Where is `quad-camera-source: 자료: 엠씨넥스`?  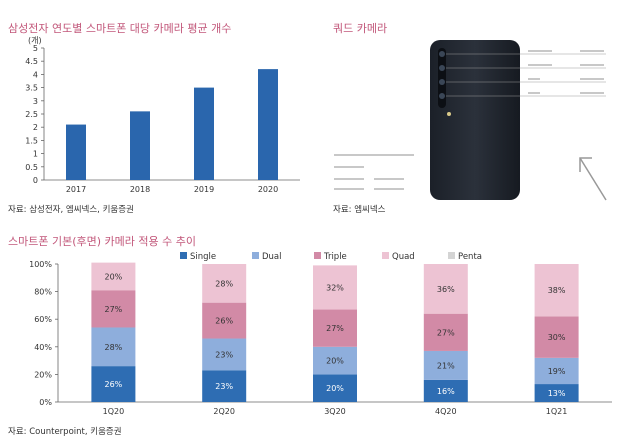
quad-camera-source: 자료: 엠씨넥스 is located at coordinates (359, 209).